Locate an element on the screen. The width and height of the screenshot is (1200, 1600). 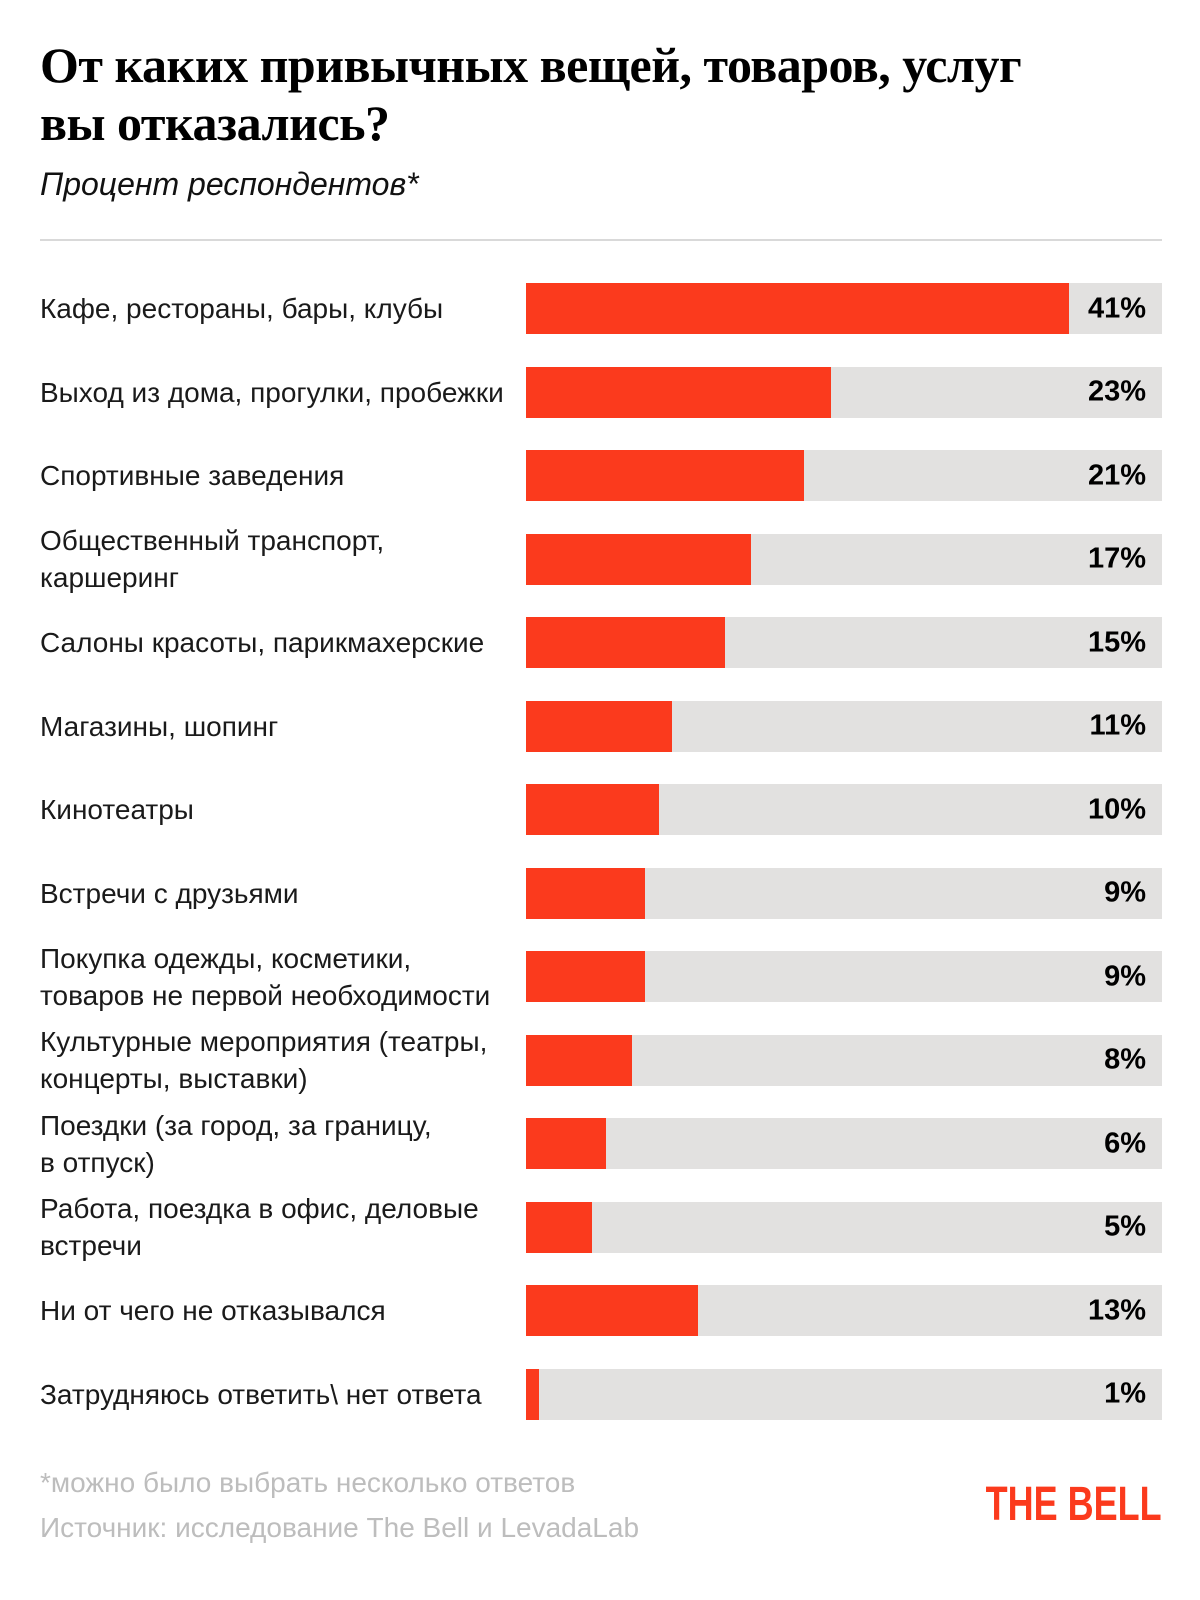
bar-track: 15% is located at coordinates (844, 642).